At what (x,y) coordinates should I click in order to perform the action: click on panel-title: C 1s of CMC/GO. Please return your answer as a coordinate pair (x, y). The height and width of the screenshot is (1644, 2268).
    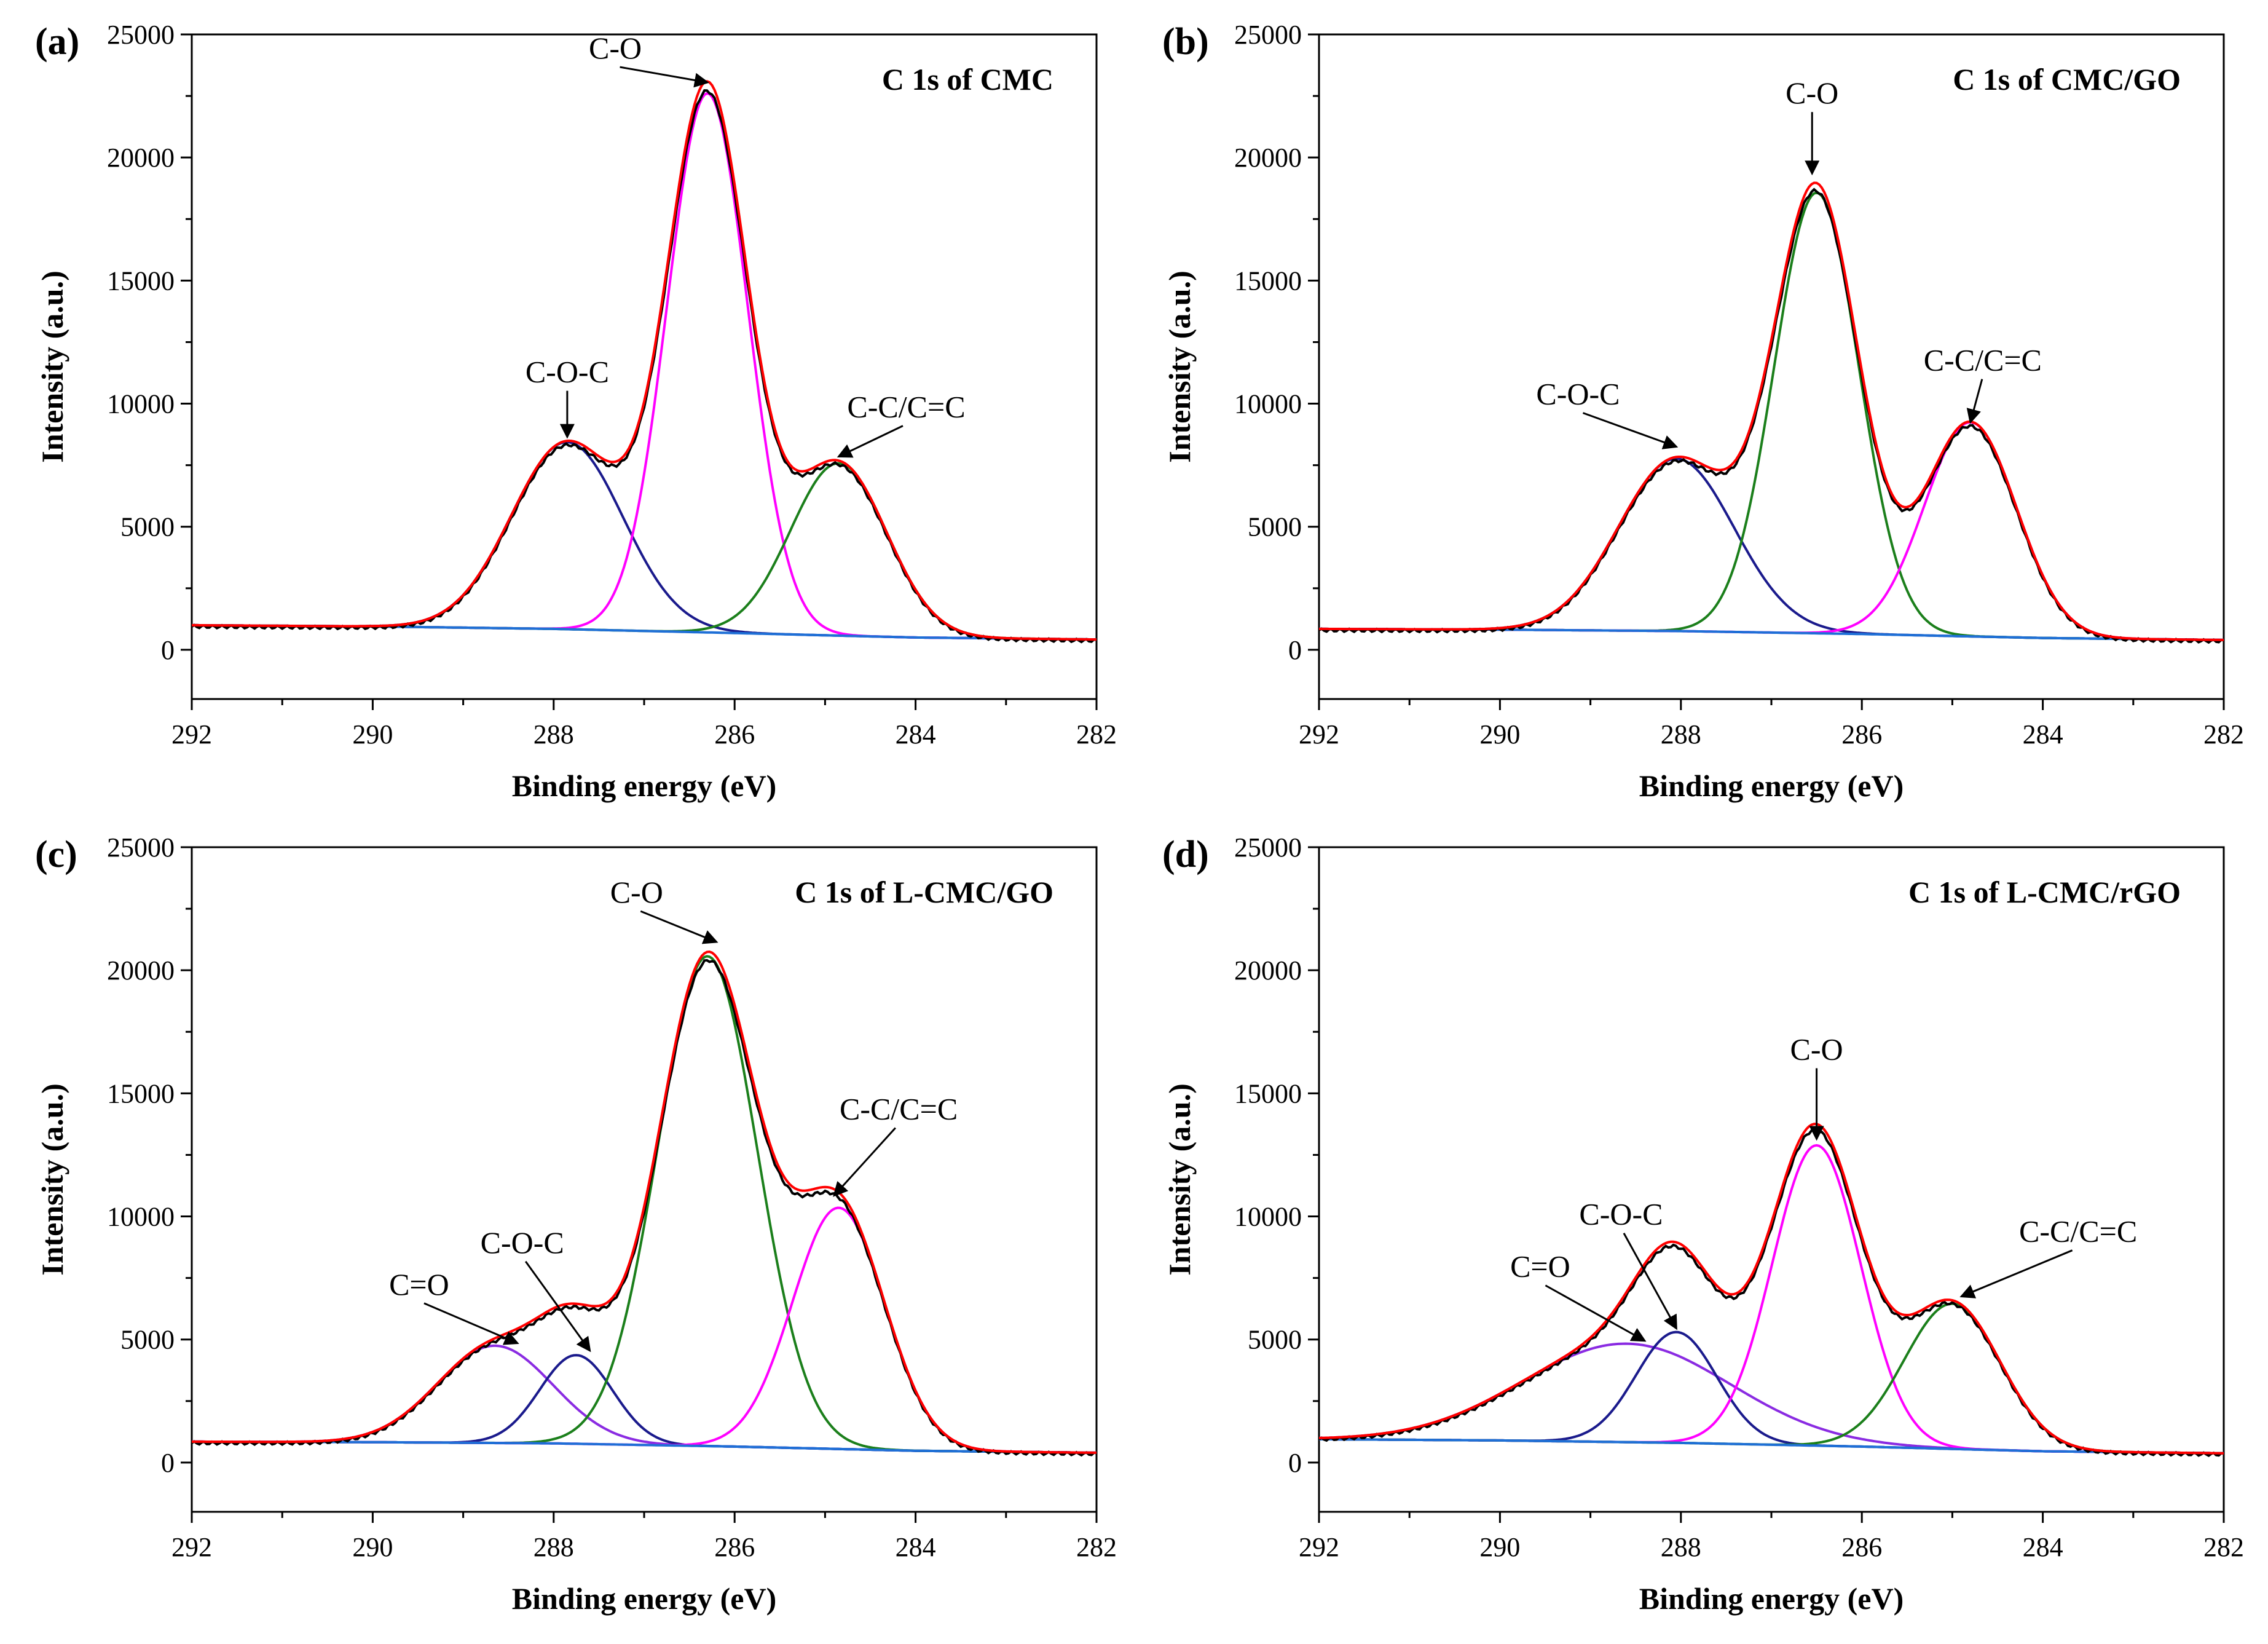
    Looking at the image, I should click on (2067, 79).